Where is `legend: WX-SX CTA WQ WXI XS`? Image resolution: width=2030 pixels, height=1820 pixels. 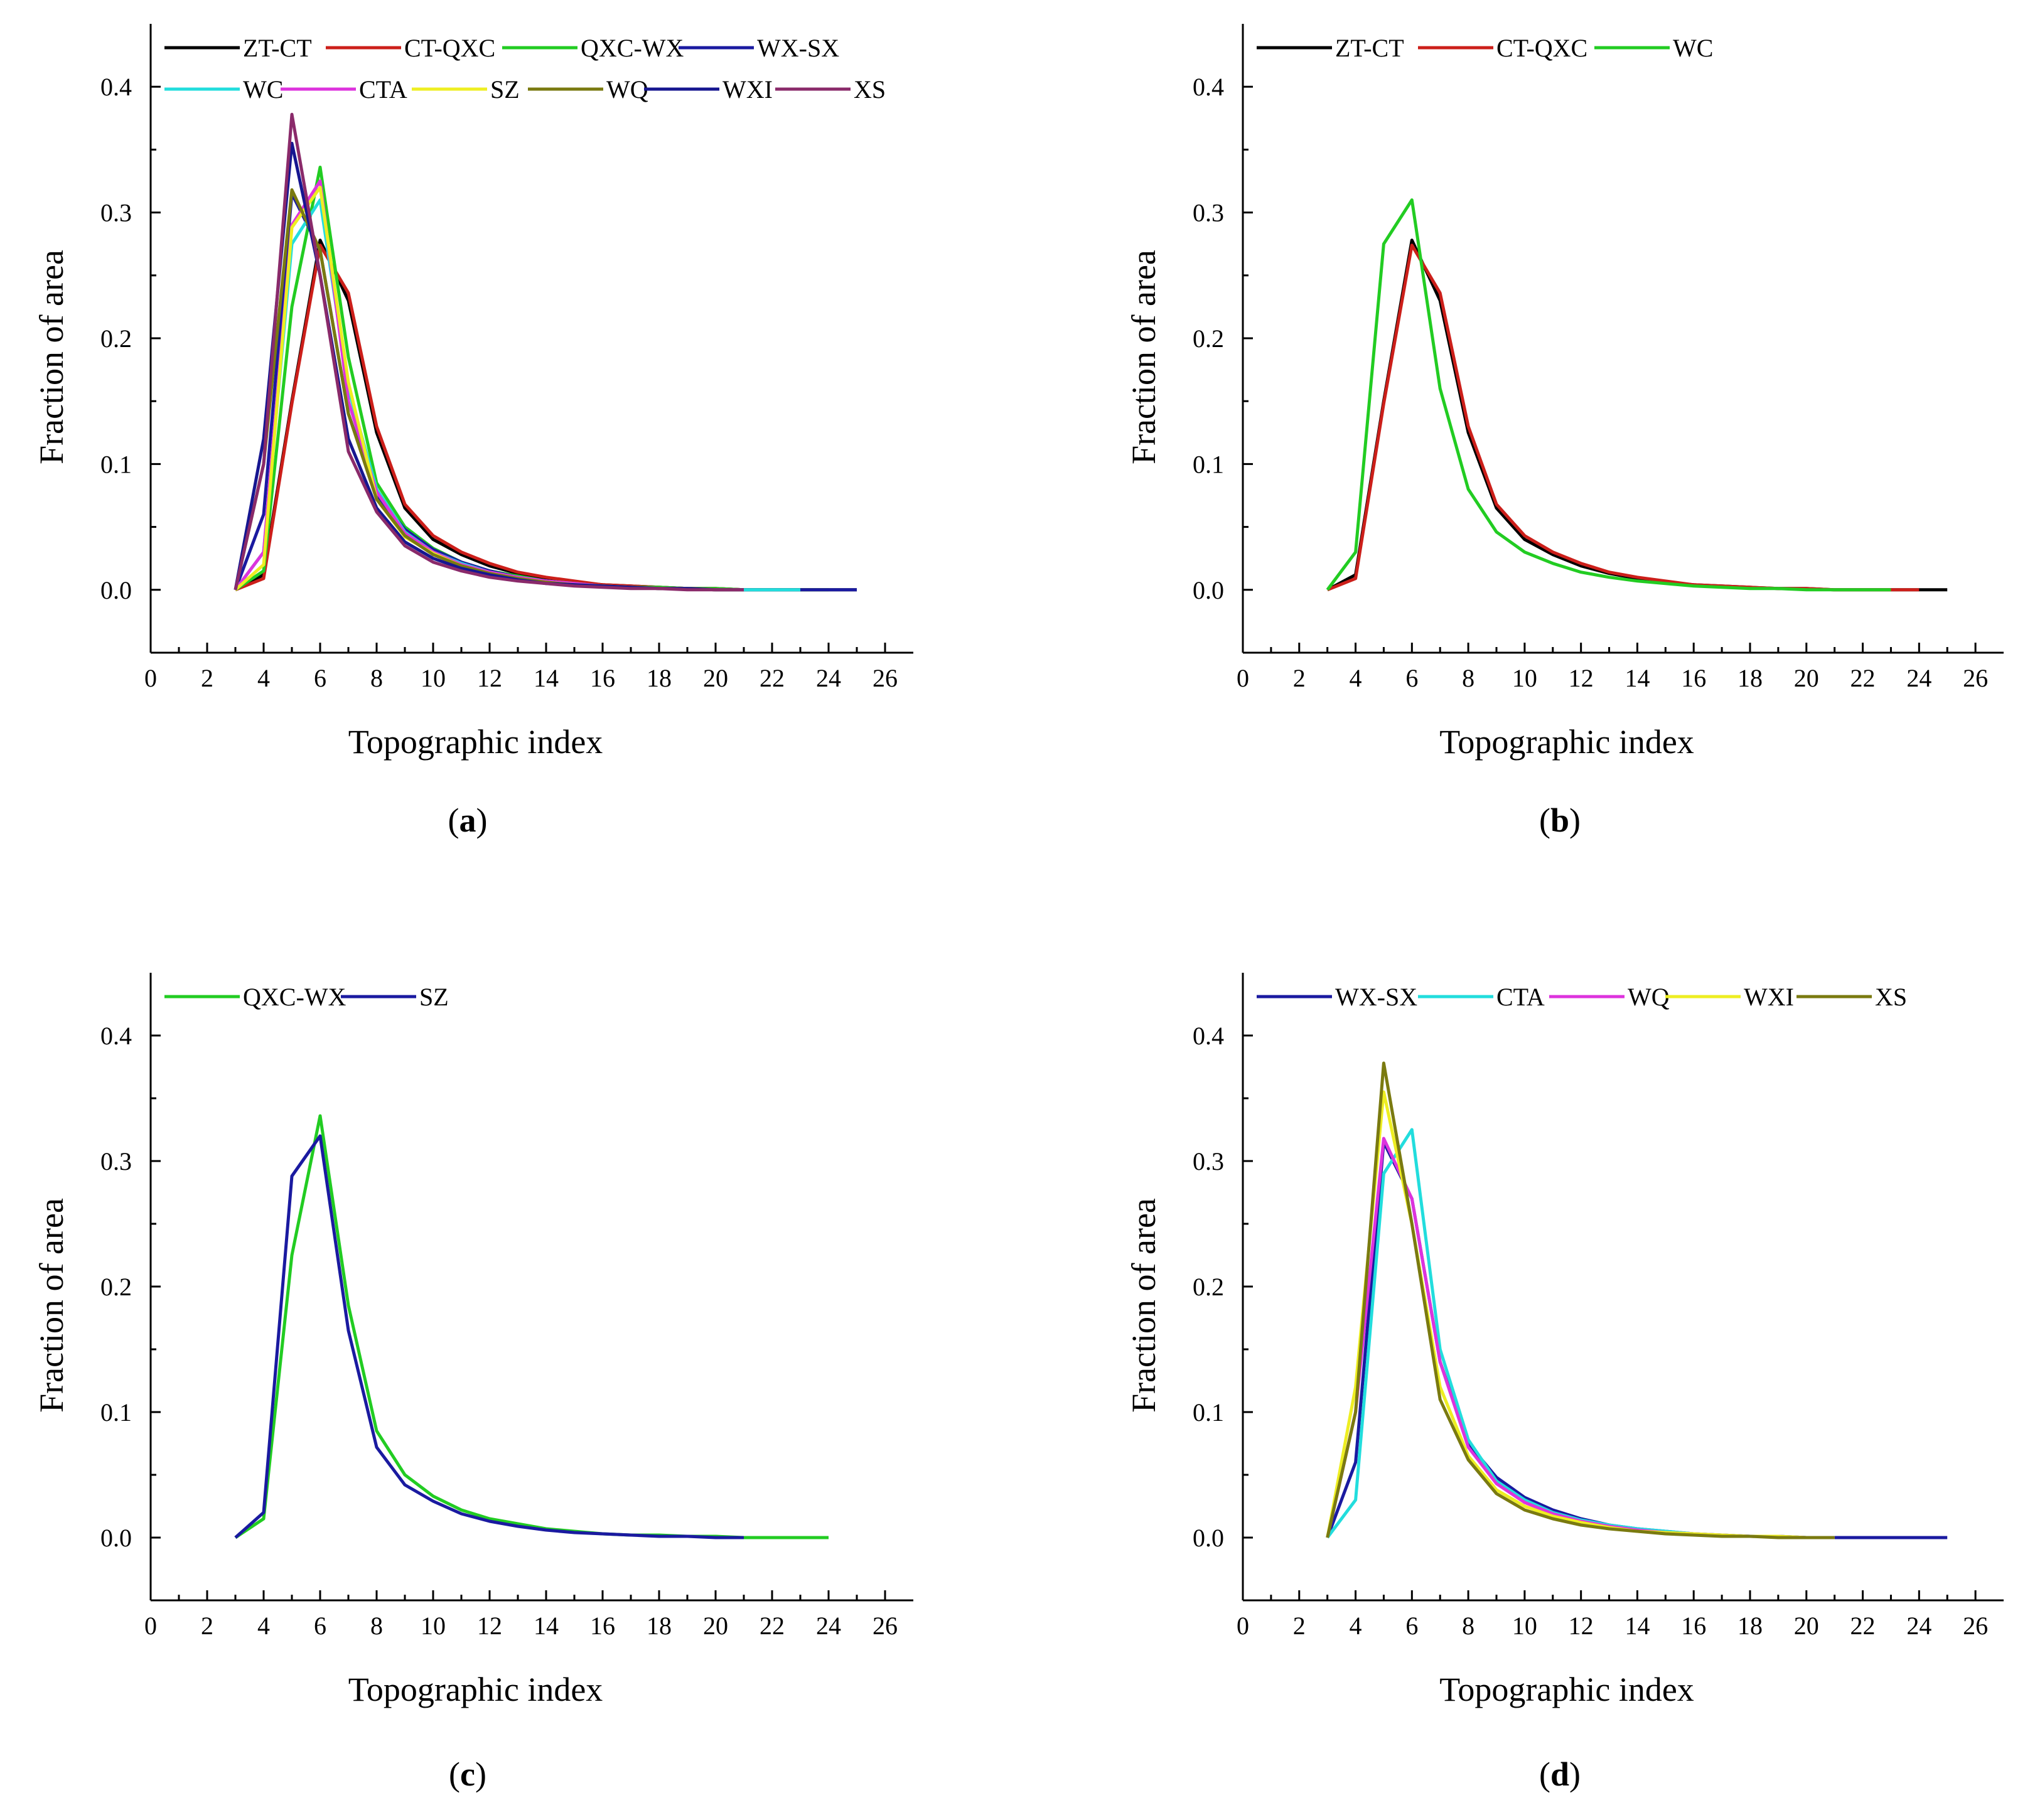 legend: WX-SX CTA WQ WXI XS is located at coordinates (1582, 997).